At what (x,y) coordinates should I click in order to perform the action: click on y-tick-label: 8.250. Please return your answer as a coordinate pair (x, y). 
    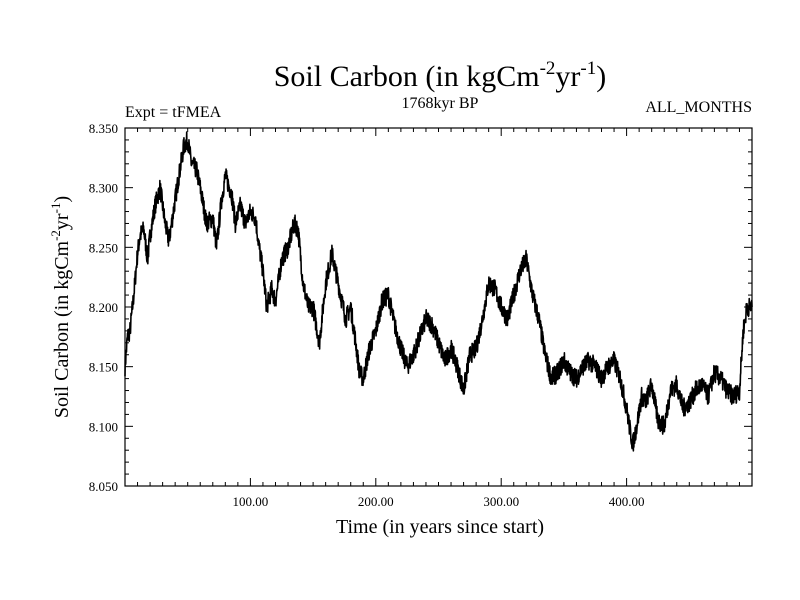
    Looking at the image, I should click on (103, 247).